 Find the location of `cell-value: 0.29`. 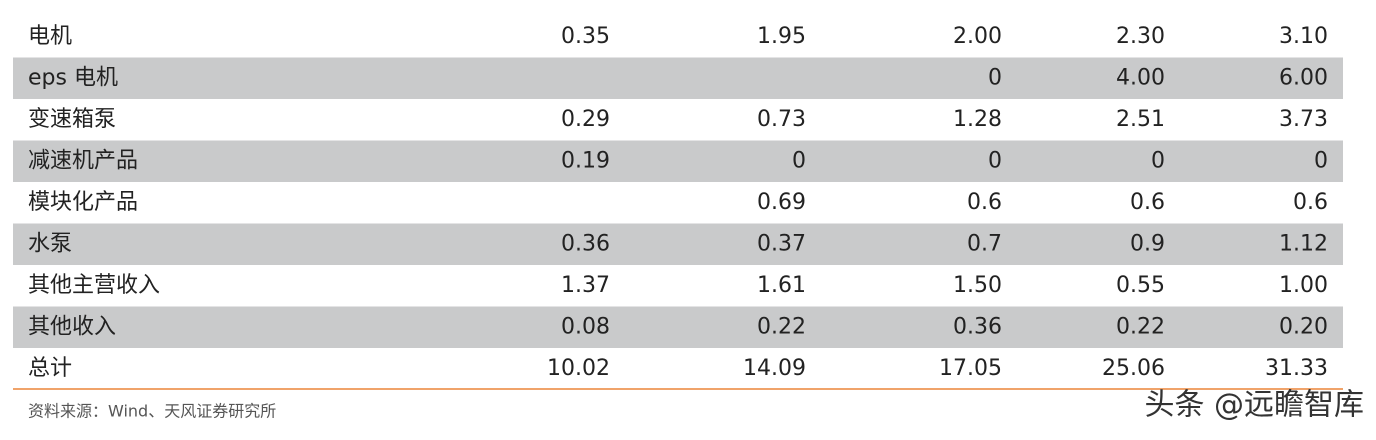

cell-value: 0.29 is located at coordinates (585, 119).